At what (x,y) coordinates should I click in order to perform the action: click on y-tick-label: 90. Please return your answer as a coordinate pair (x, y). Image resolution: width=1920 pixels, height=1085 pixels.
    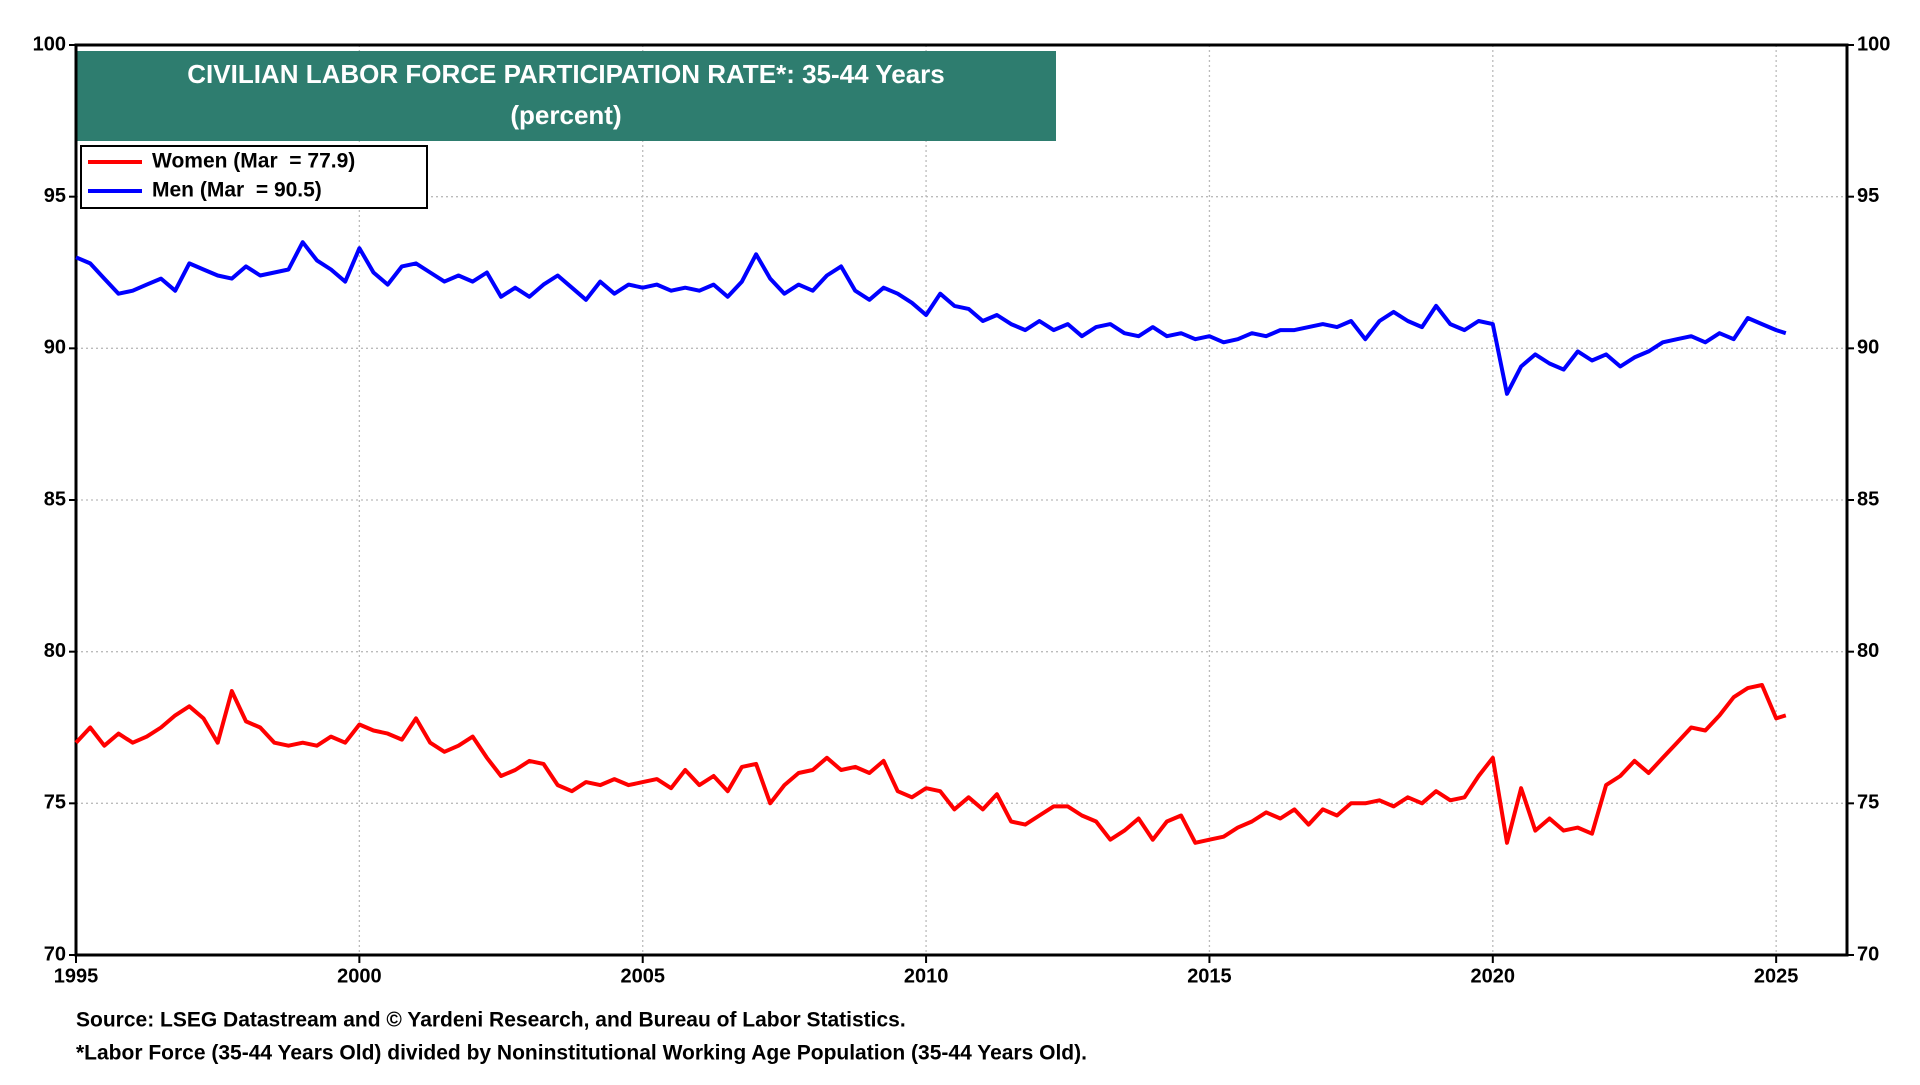
    Looking at the image, I should click on (55, 348).